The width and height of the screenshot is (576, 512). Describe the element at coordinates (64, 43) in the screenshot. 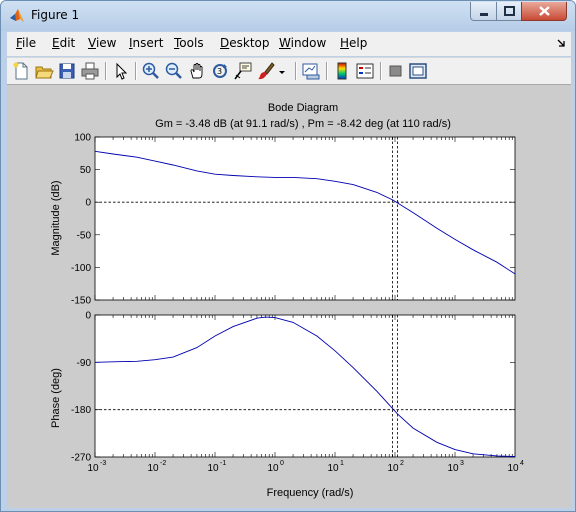

I see `menu-edit: Edit` at that location.